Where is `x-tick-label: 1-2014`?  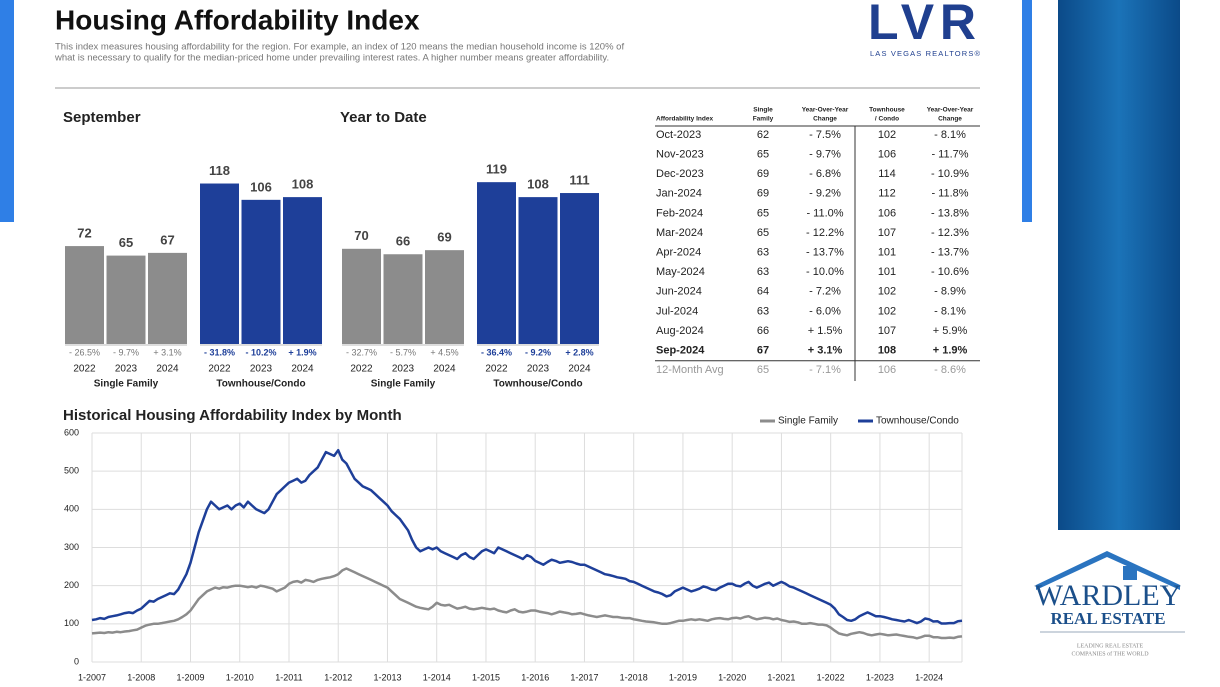
x-tick-label: 1-2014 is located at coordinates (437, 677).